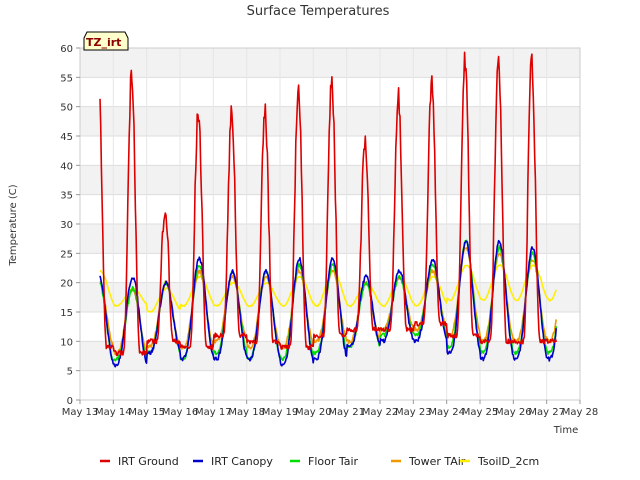  Describe the element at coordinates (446, 412) in the screenshot. I see `x-tick-label: May 24` at that location.